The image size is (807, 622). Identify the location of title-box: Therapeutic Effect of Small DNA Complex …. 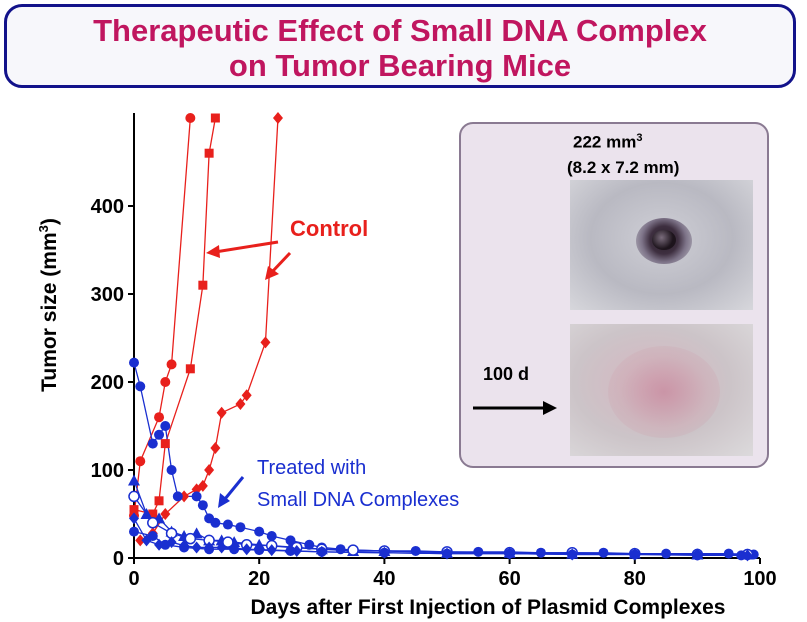
(400, 46).